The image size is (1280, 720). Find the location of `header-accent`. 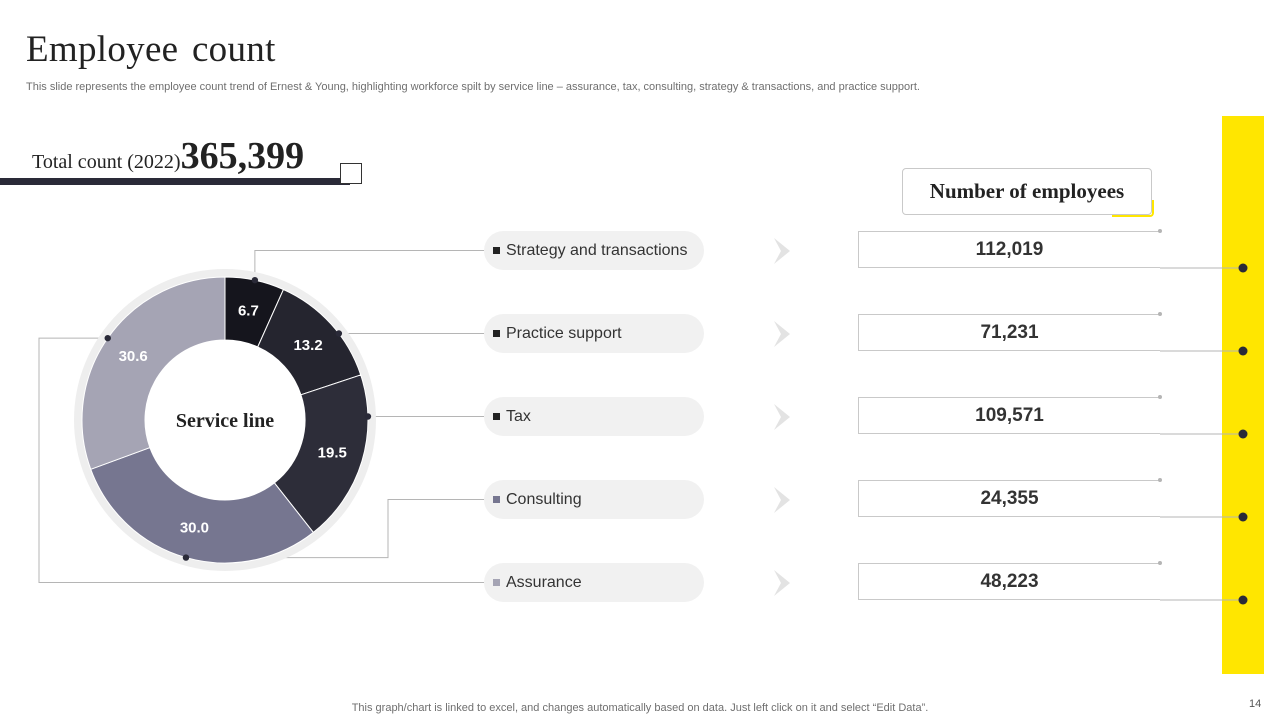

header-accent is located at coordinates (1133, 208).